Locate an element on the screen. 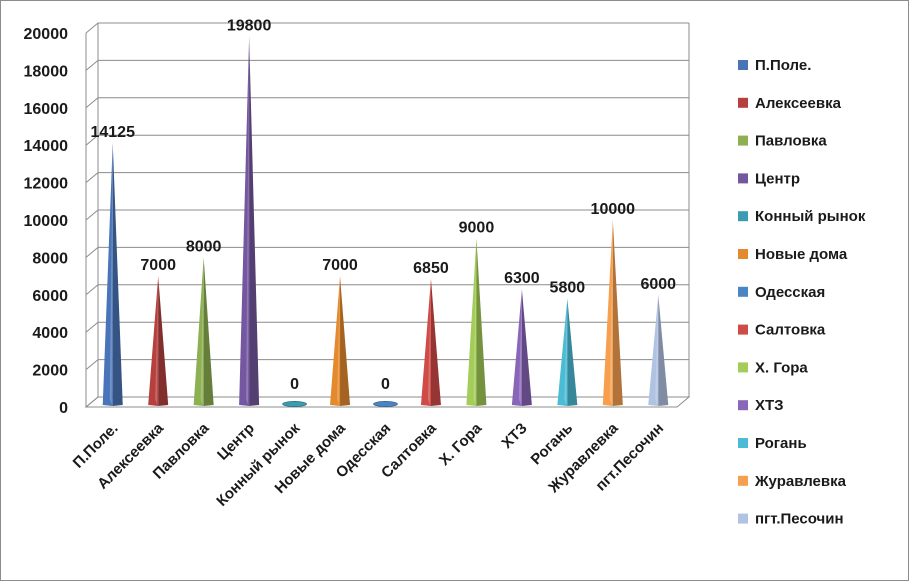 Image resolution: width=909 pixels, height=581 pixels. legend-label: ХТЗ is located at coordinates (769, 405).